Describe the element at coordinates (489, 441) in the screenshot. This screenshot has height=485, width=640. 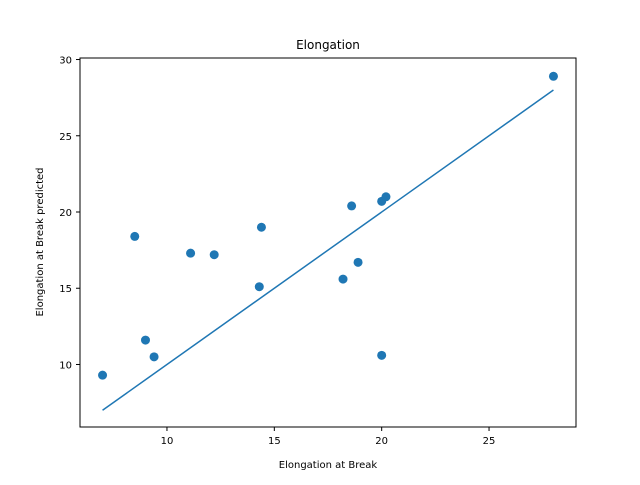
I see `x-tick-label-25: 25` at that location.